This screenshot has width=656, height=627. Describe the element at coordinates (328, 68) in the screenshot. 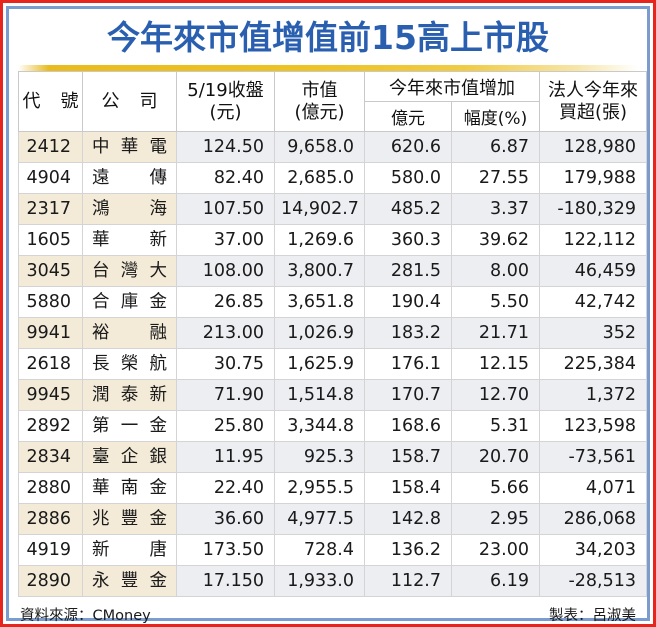

I see `gold-accent-bar` at that location.